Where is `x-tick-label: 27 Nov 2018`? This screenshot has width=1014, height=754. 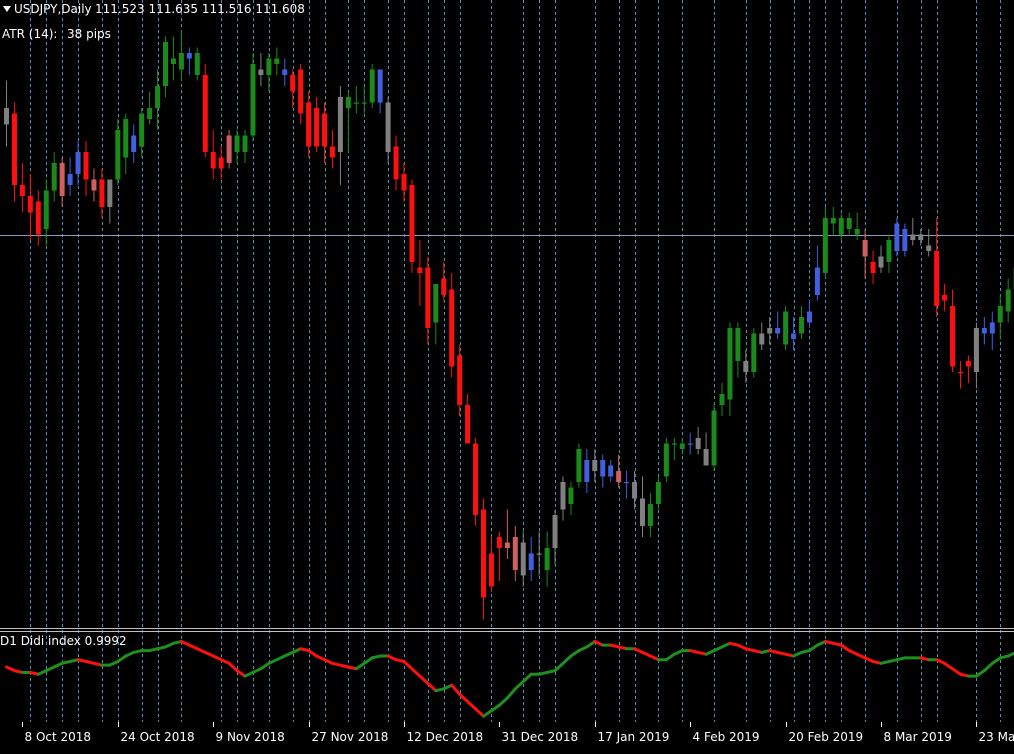
x-tick-label: 27 Nov 2018 is located at coordinates (350, 737).